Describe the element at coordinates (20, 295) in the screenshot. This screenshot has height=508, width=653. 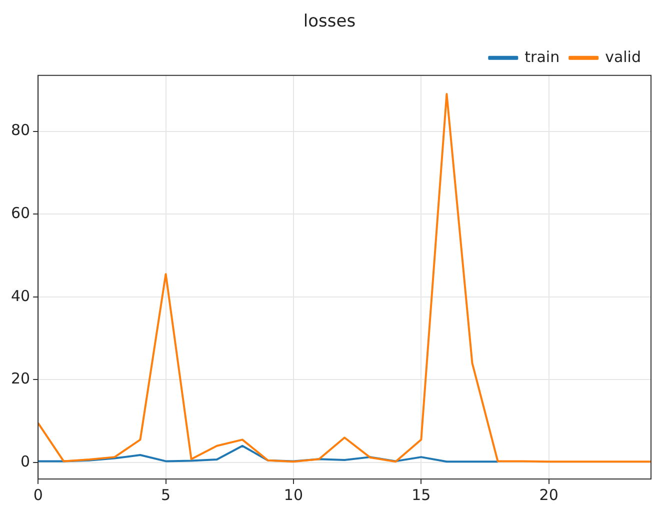
I see `y-tick-label: 40` at that location.